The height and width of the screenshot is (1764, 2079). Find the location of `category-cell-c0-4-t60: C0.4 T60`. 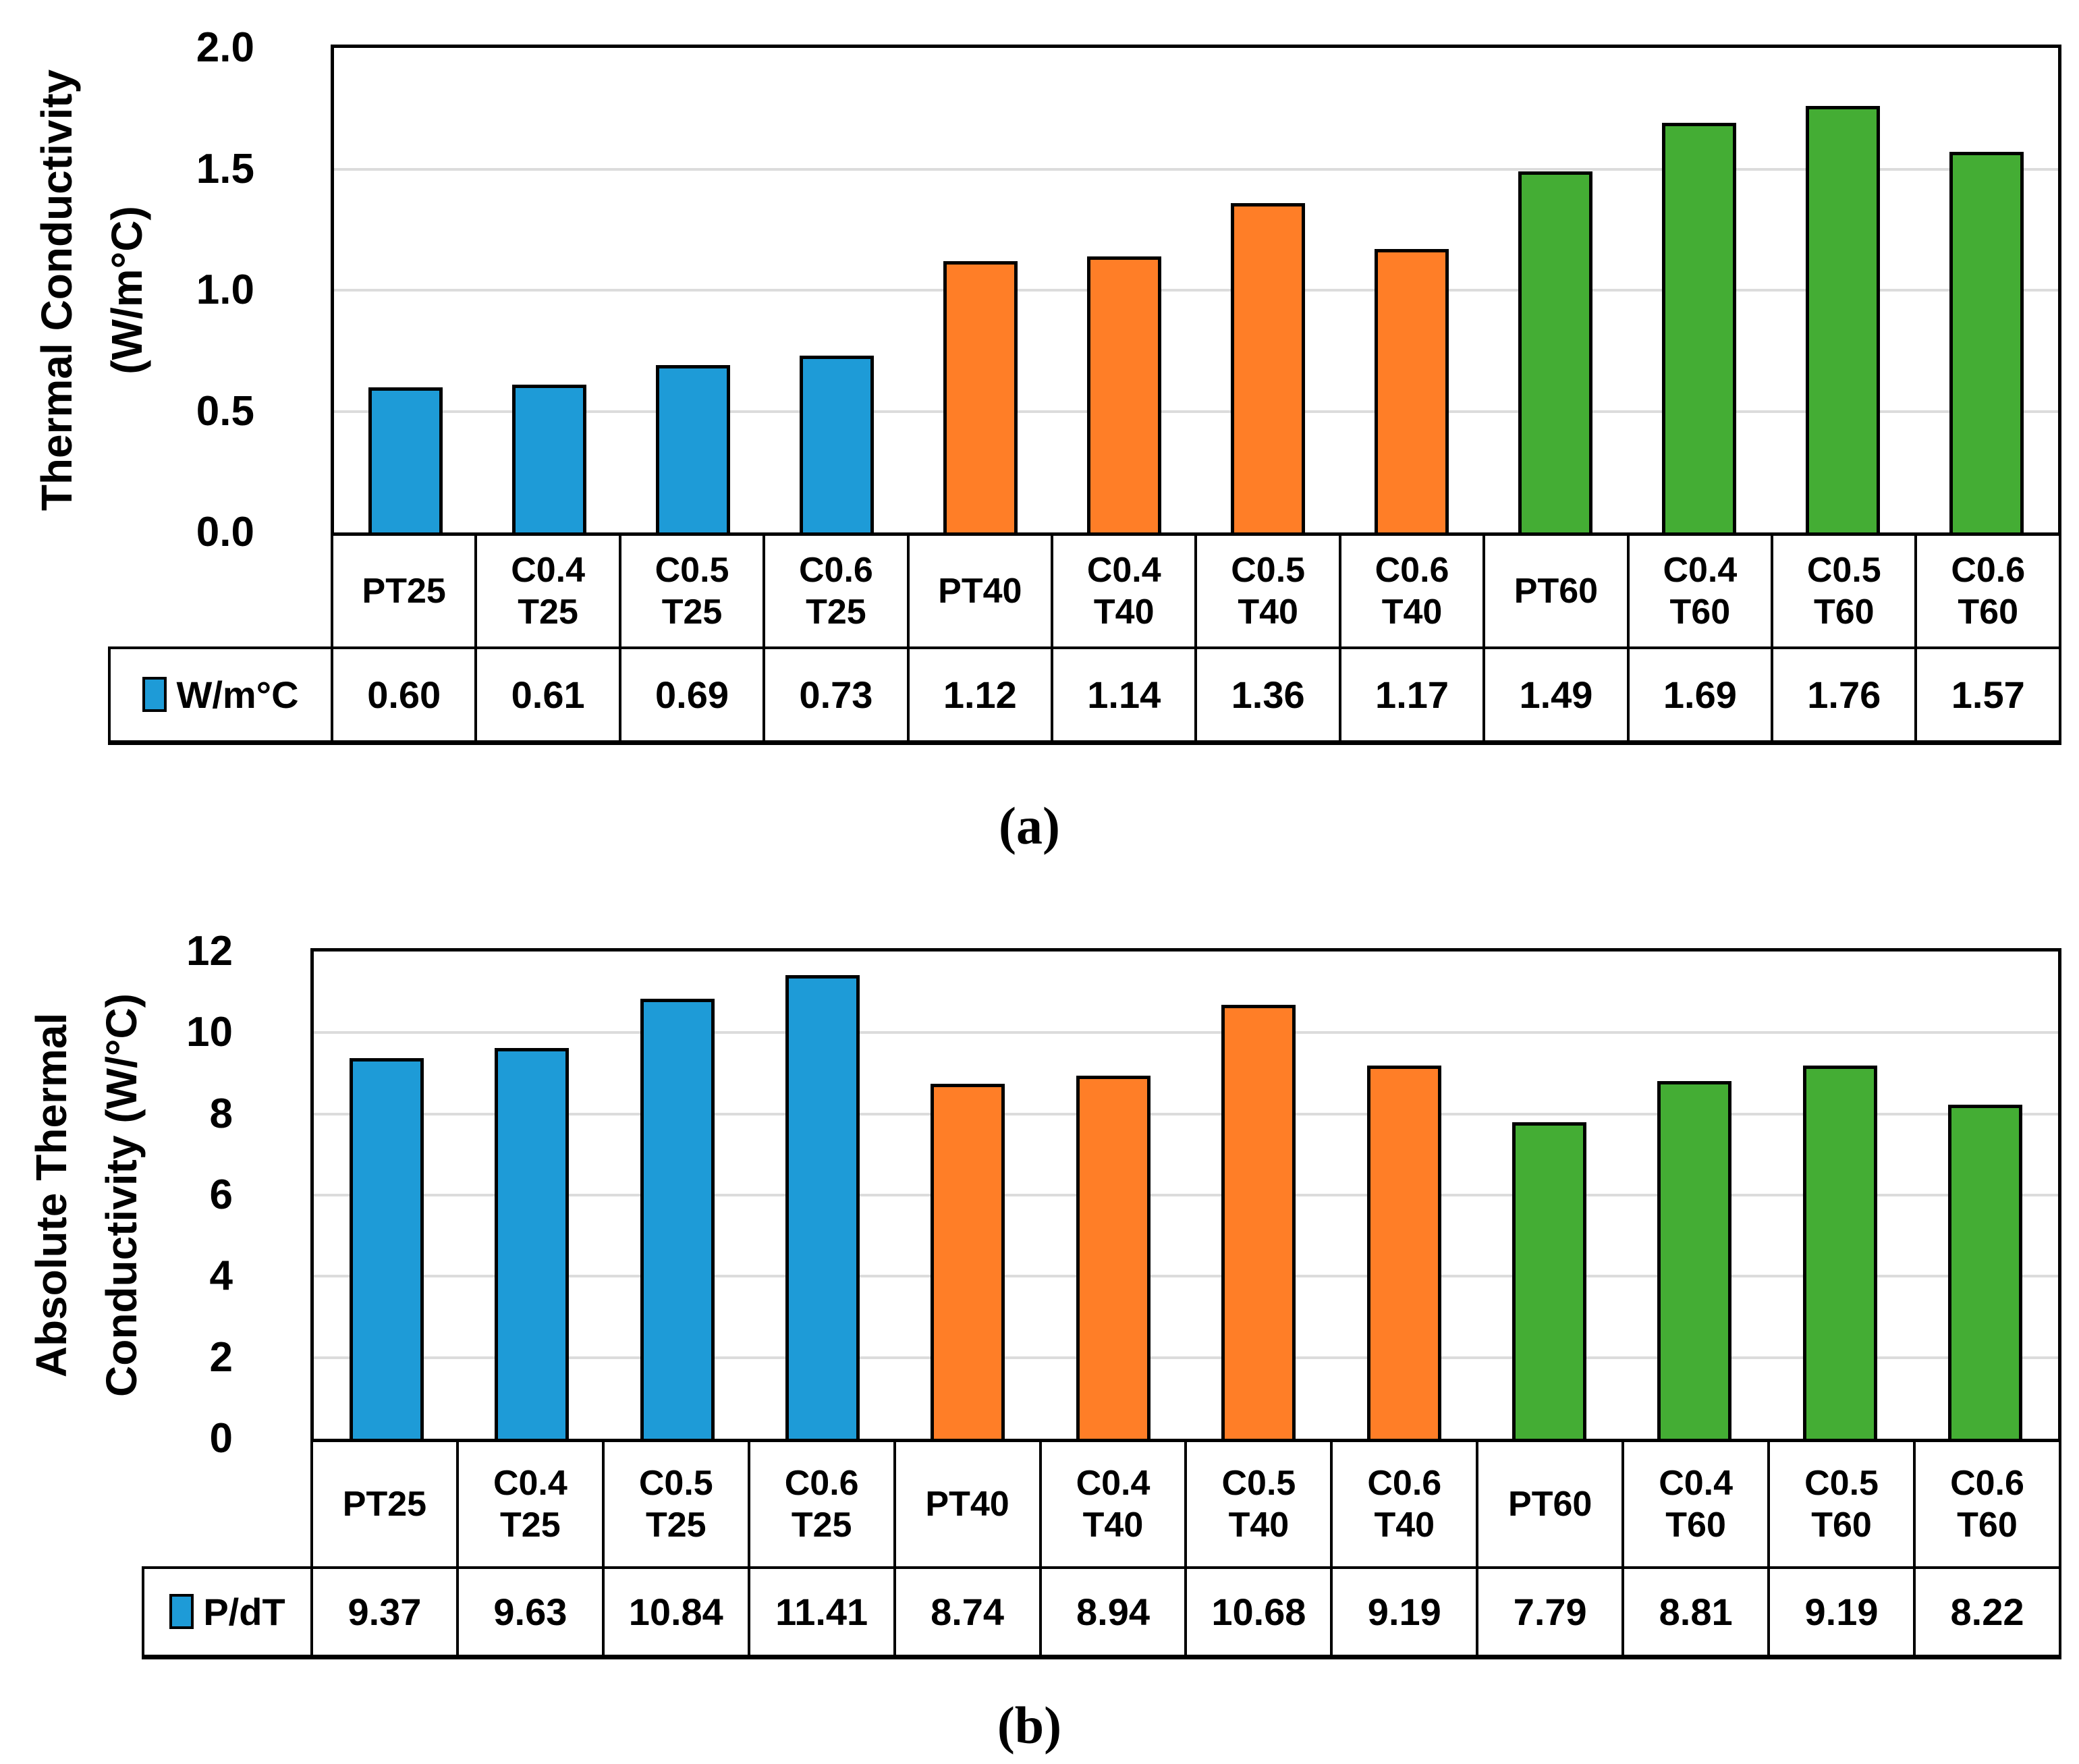

category-cell-c0-4-t60: C0.4 T60 is located at coordinates (1700, 592).